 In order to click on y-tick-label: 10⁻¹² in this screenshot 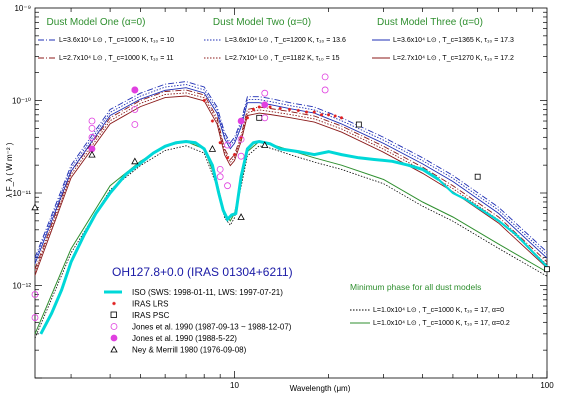, I will do `click(22, 286)`.